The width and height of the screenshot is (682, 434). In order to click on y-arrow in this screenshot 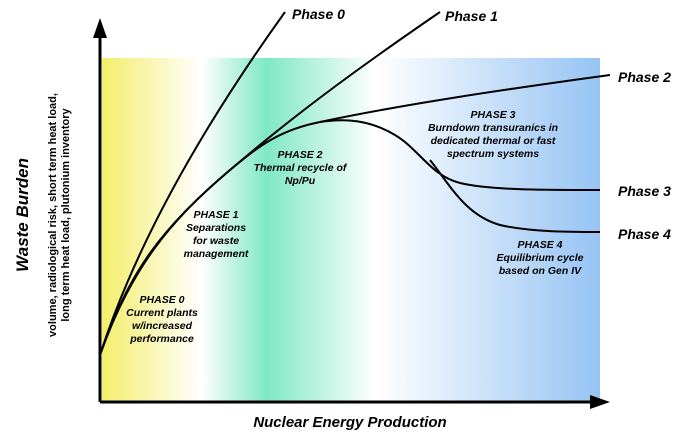, I will do `click(100, 28)`.